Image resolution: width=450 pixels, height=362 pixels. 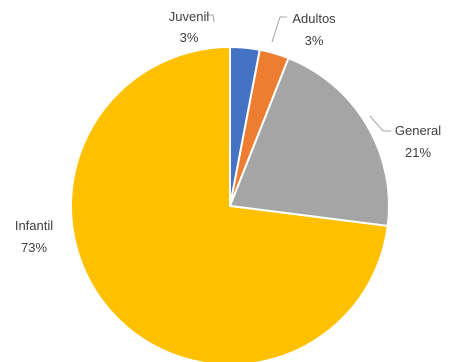 What do you see at coordinates (380, 123) in the screenshot?
I see `leader-line-general` at bounding box center [380, 123].